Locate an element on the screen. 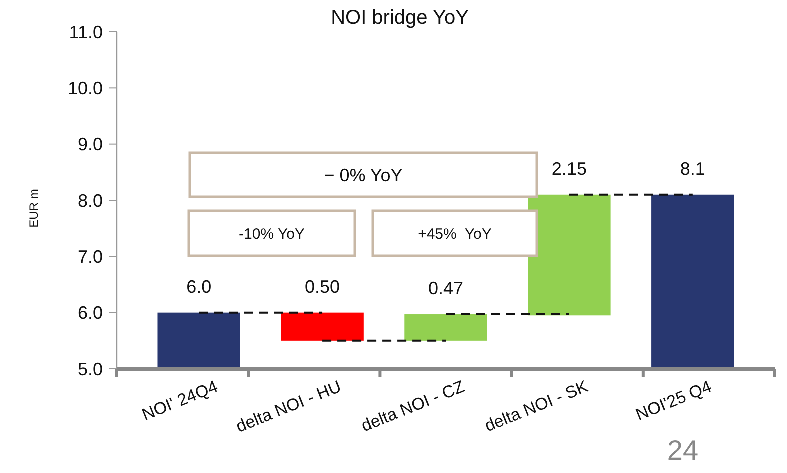 The width and height of the screenshot is (787, 473). data-label: 8.1 is located at coordinates (693, 168).